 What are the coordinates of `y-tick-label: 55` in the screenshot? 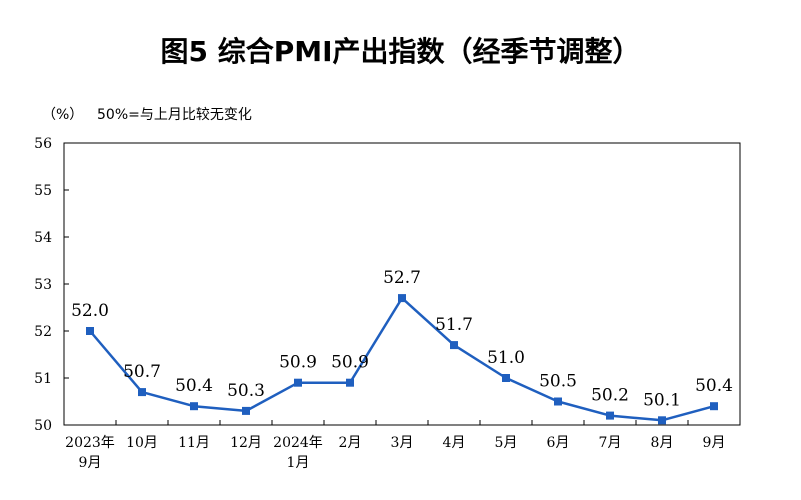 It's located at (43, 191).